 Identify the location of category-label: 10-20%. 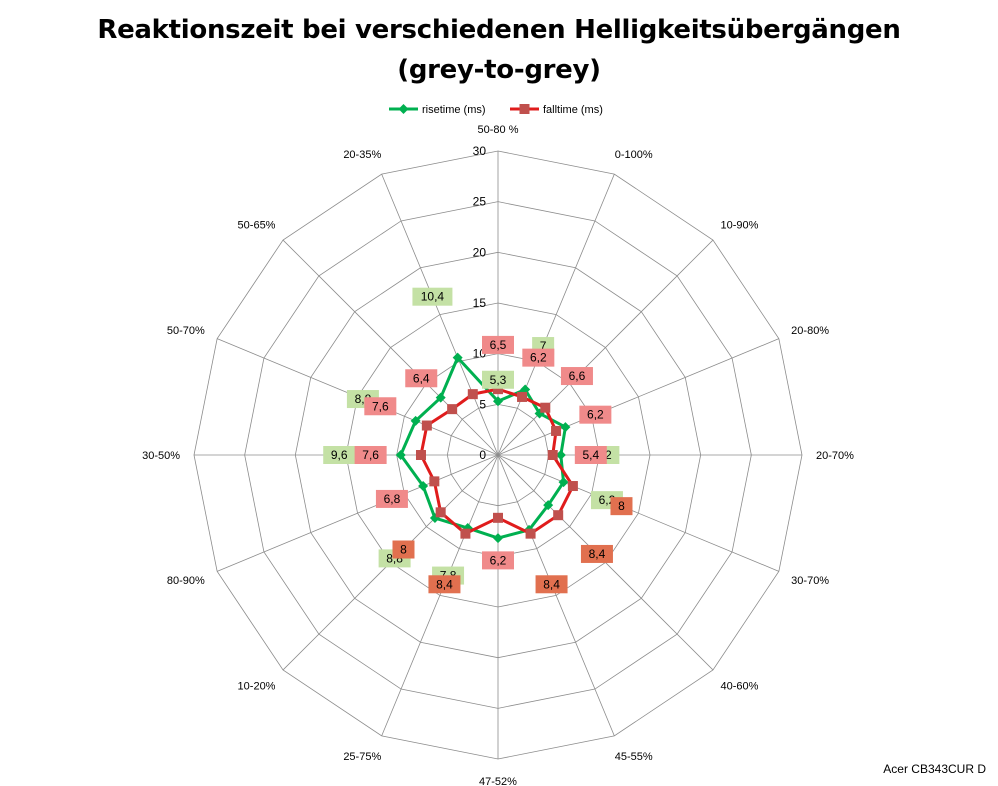
(257, 687).